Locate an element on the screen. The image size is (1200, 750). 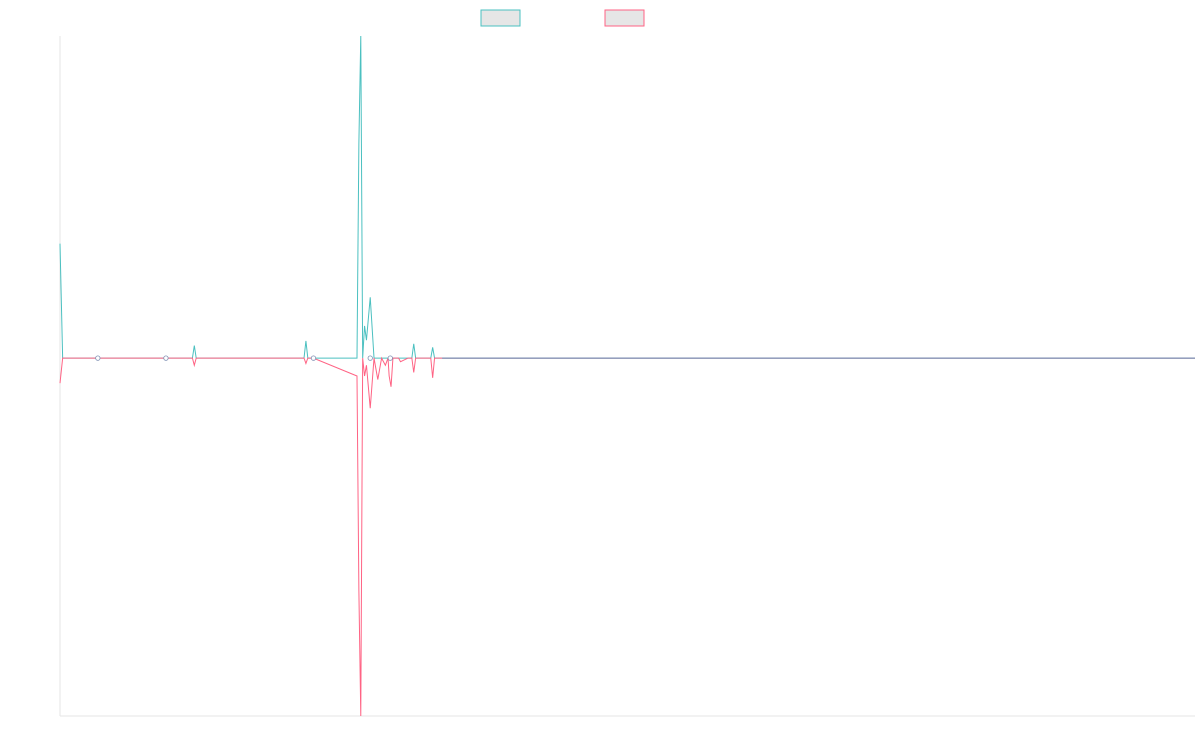
legend is located at coordinates (562, 18).